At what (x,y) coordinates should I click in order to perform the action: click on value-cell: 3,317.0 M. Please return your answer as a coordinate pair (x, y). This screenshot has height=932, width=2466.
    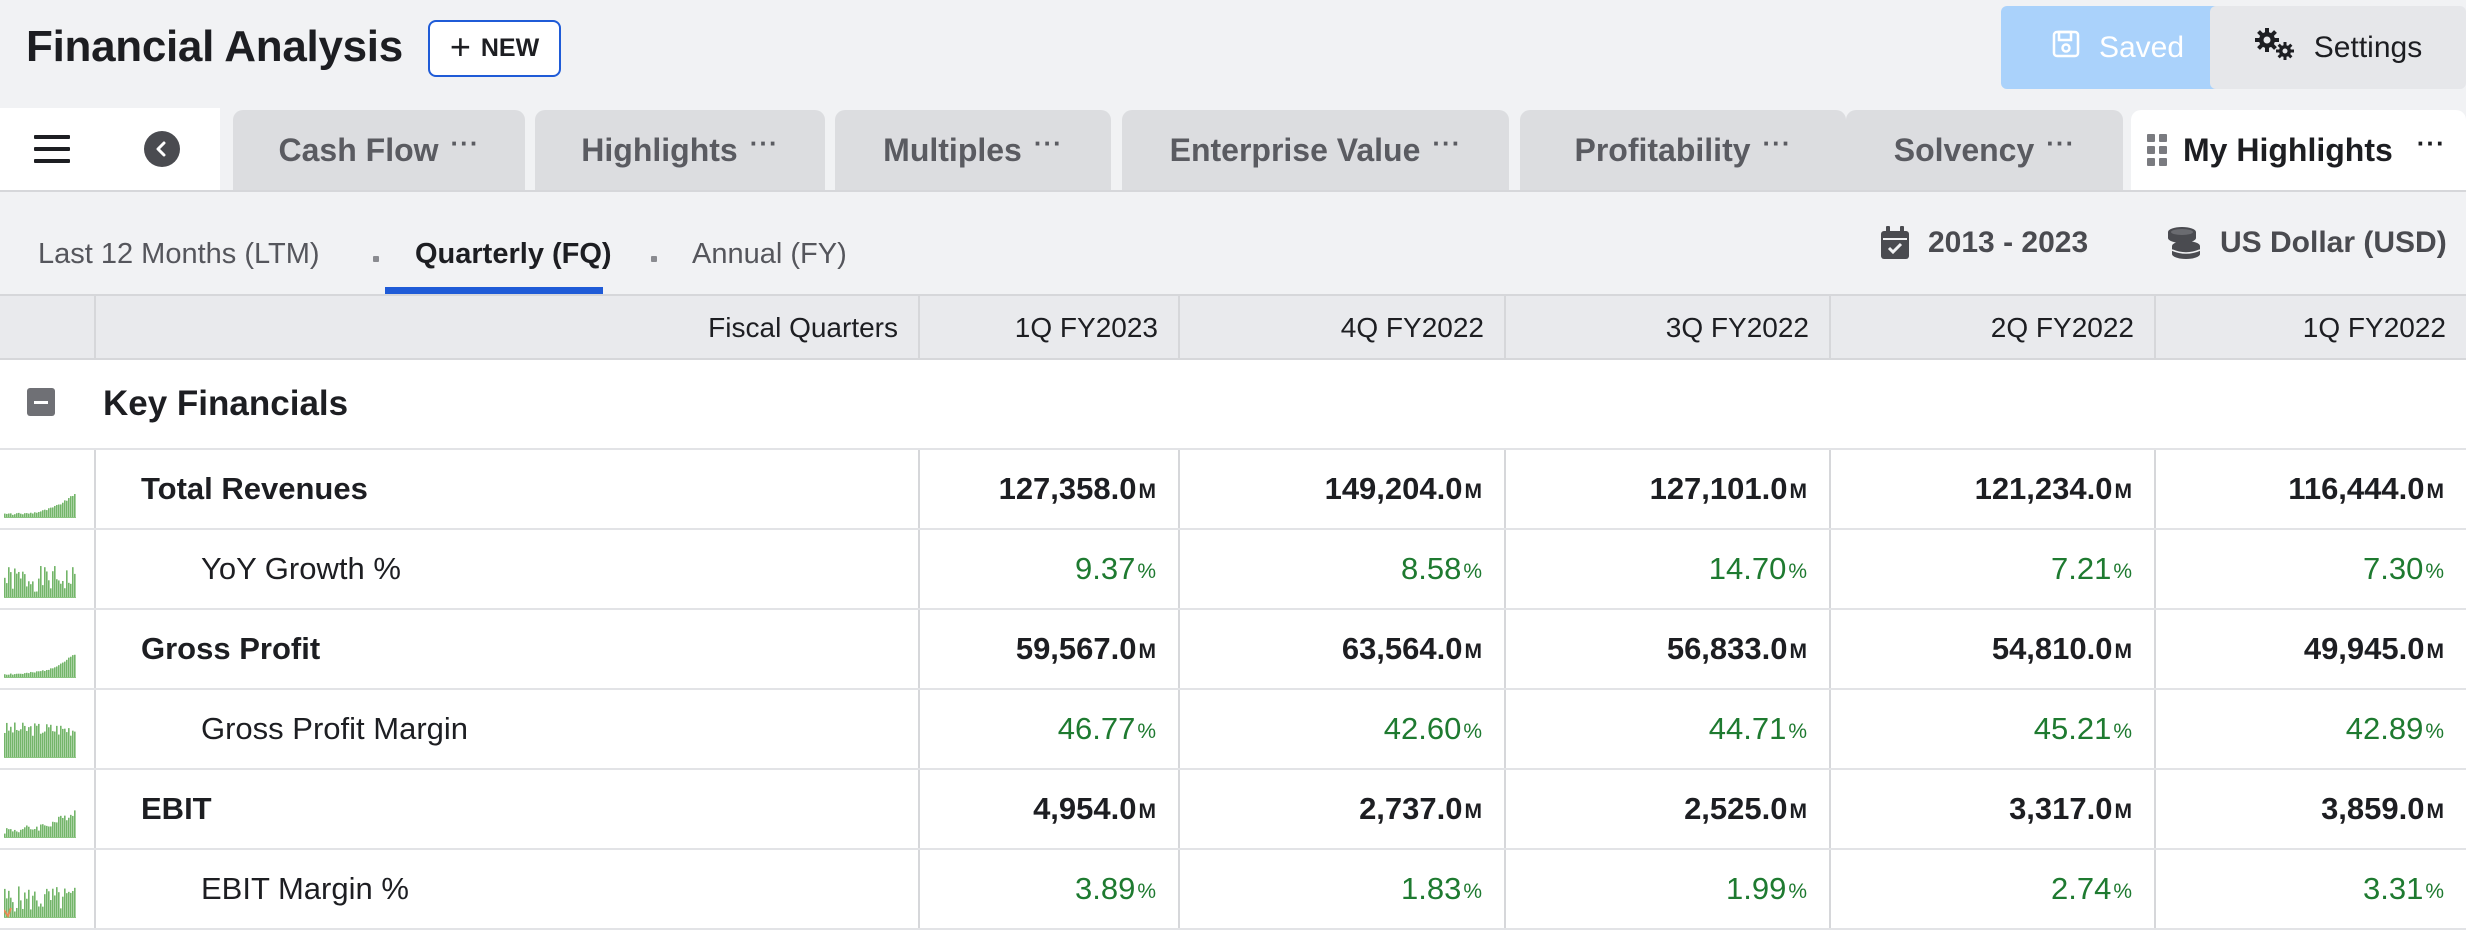
    Looking at the image, I should click on (1993, 809).